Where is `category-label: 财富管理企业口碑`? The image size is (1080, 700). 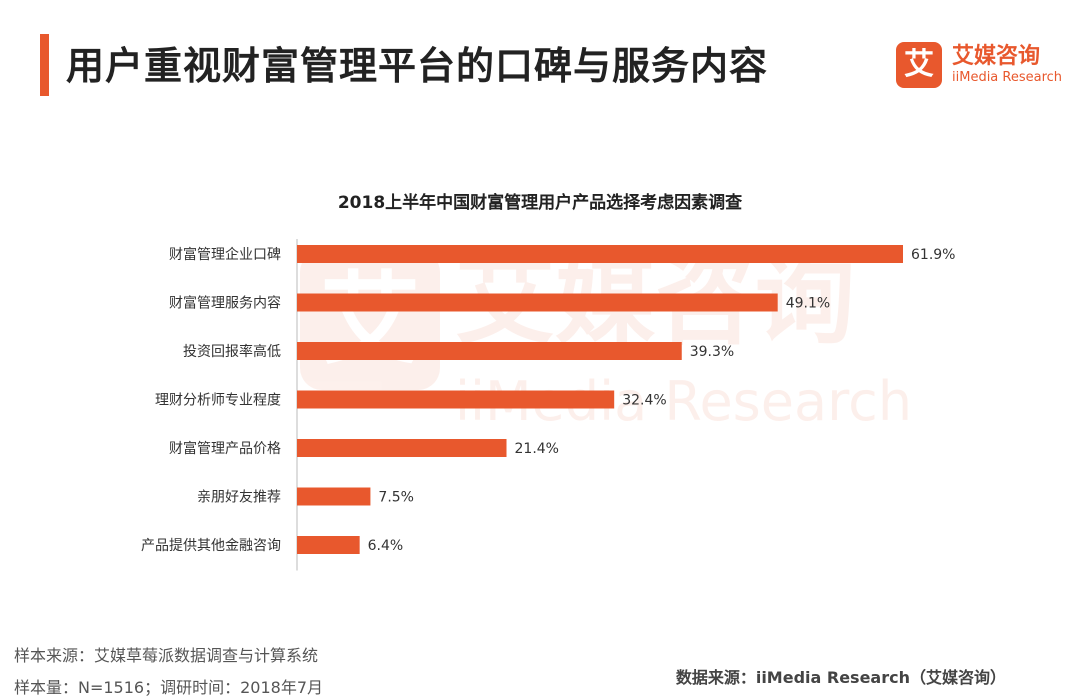
category-label: 财富管理企业口碑 is located at coordinates (225, 254).